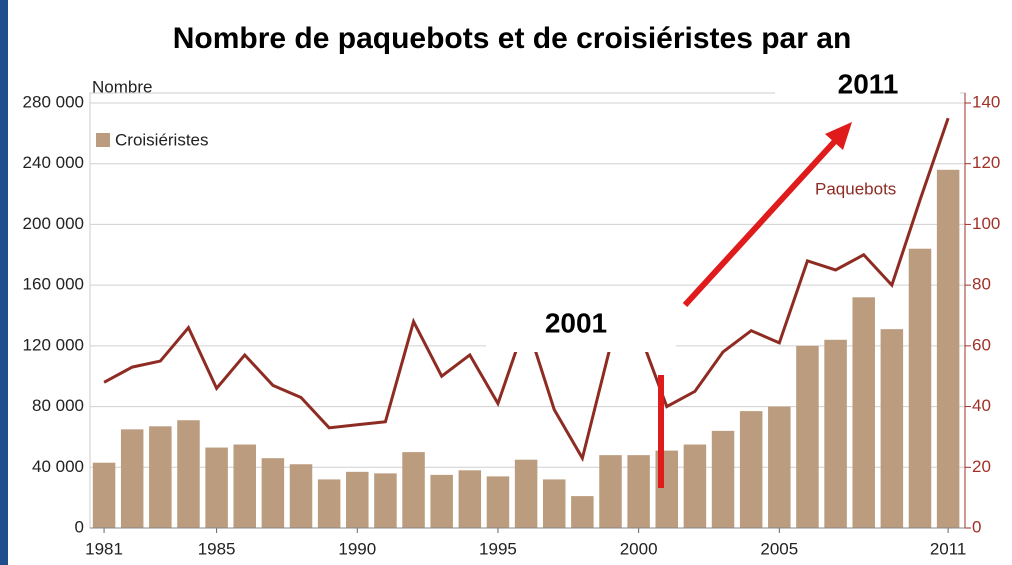 Image resolution: width=1012 pixels, height=565 pixels. Describe the element at coordinates (53, 162) in the screenshot. I see `y-tick-label: 240 000` at that location.